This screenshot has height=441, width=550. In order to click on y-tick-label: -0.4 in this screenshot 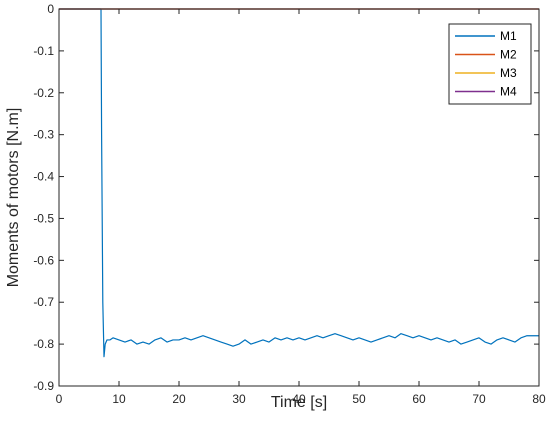, I will do `click(43, 177)`.